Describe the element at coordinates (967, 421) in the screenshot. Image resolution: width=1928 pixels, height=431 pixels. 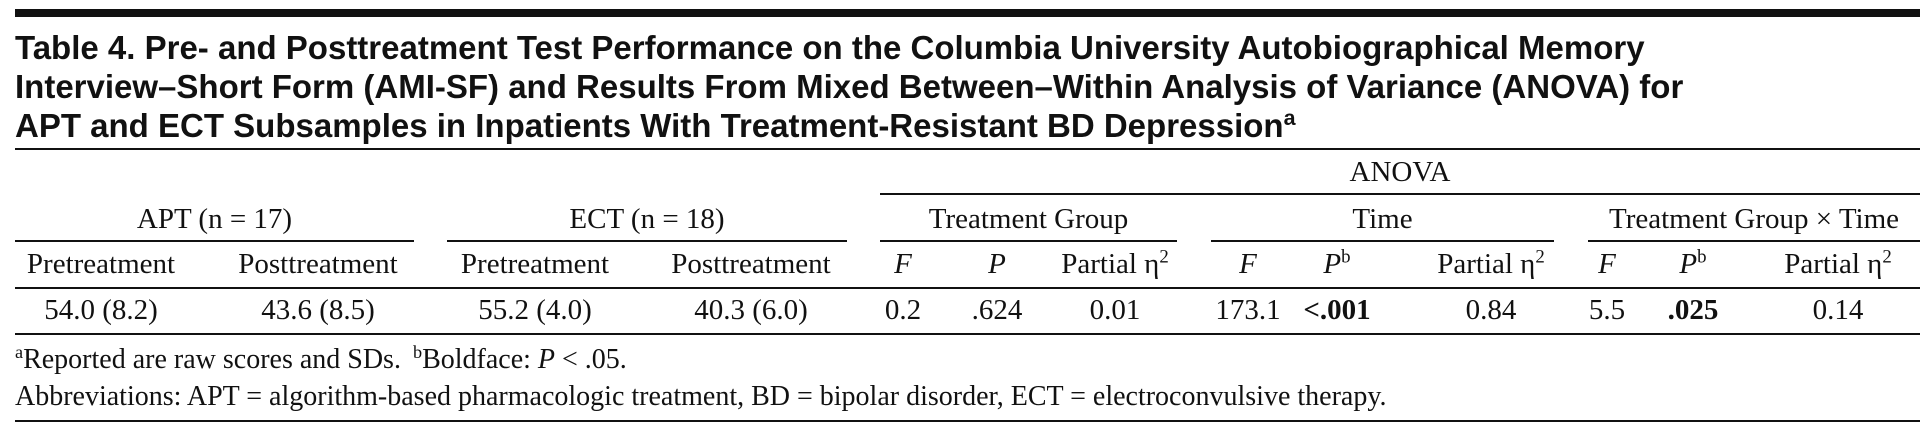
I see `bottom-rule` at that location.